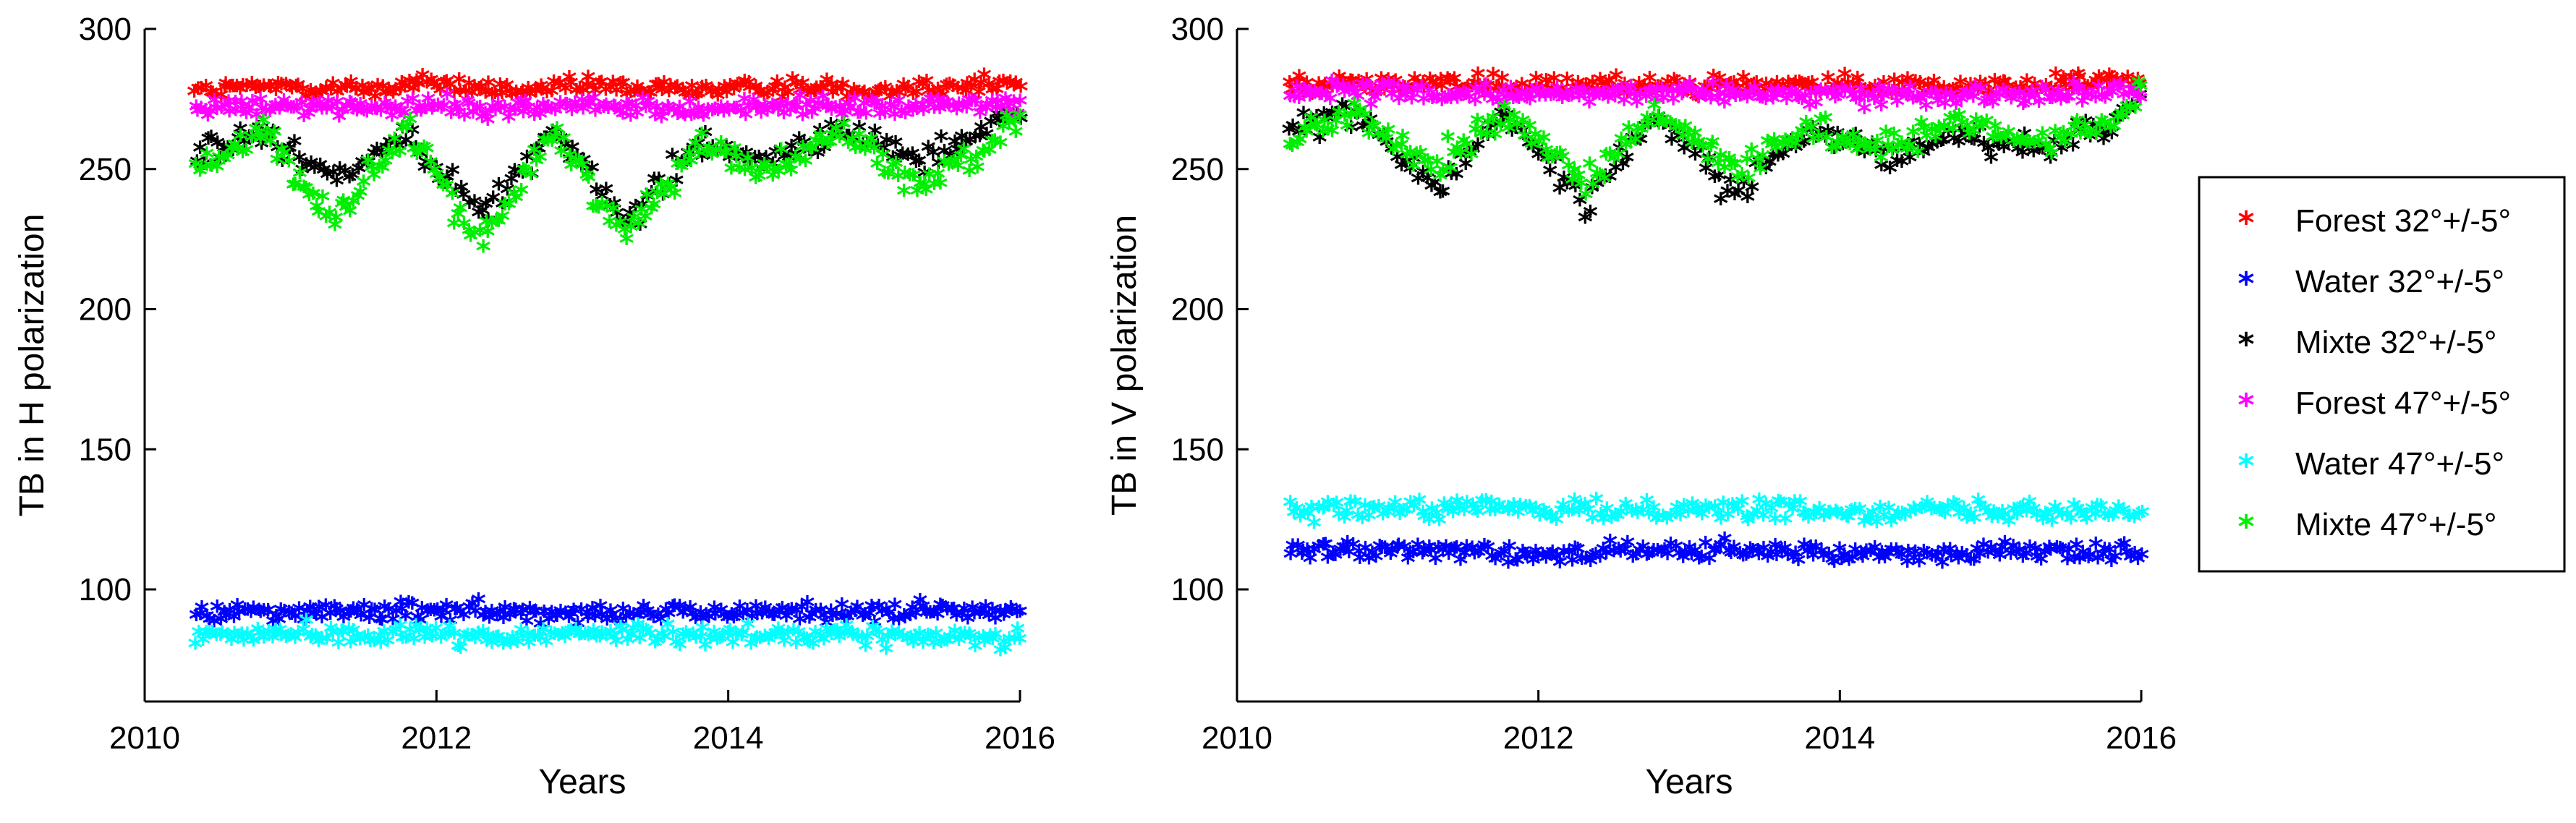 Image resolution: width=2576 pixels, height=823 pixels. Describe the element at coordinates (2403, 403) in the screenshot. I see `legend-label: Forest 47°+/-5°` at that location.